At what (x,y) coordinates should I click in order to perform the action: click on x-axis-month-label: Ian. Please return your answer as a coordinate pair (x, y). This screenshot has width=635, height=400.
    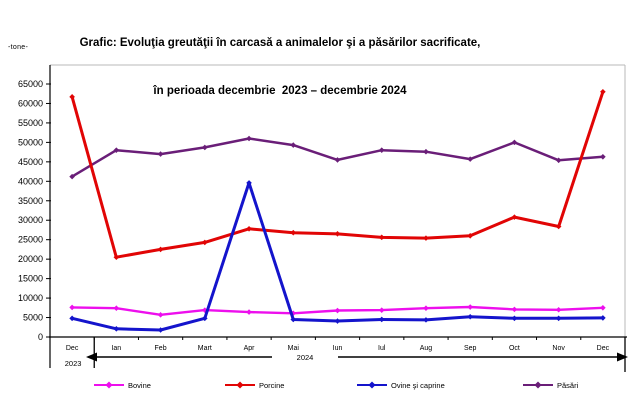
    Looking at the image, I should click on (116, 348).